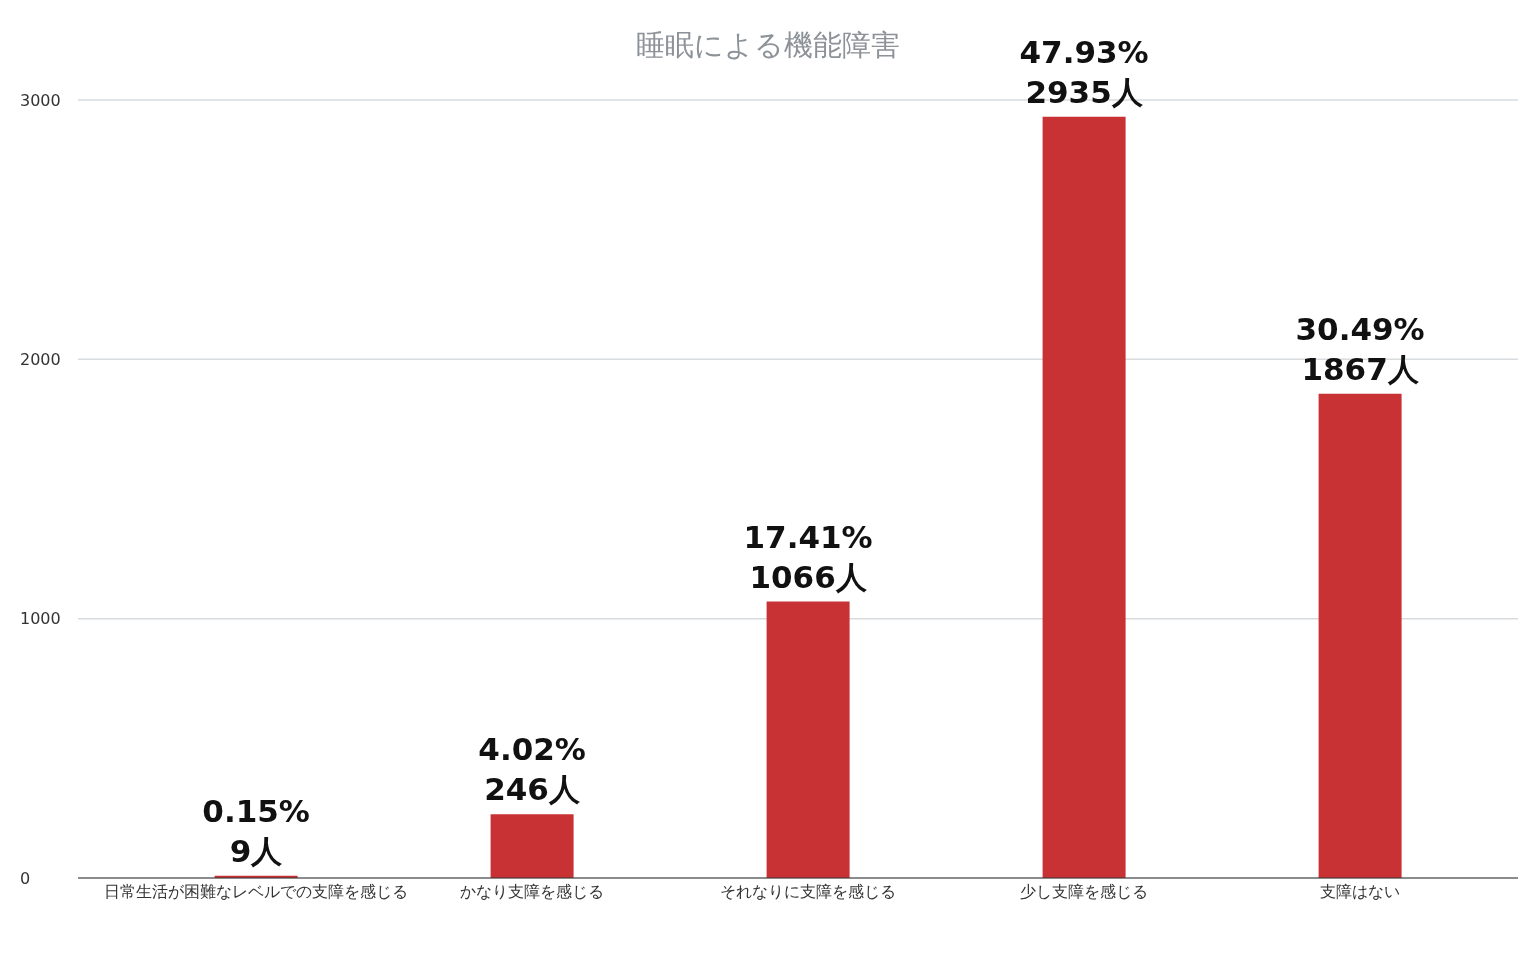 This screenshot has height=954, width=1520. I want to click on x-tick-label: 少し支障を感じる, so click(1084, 892).